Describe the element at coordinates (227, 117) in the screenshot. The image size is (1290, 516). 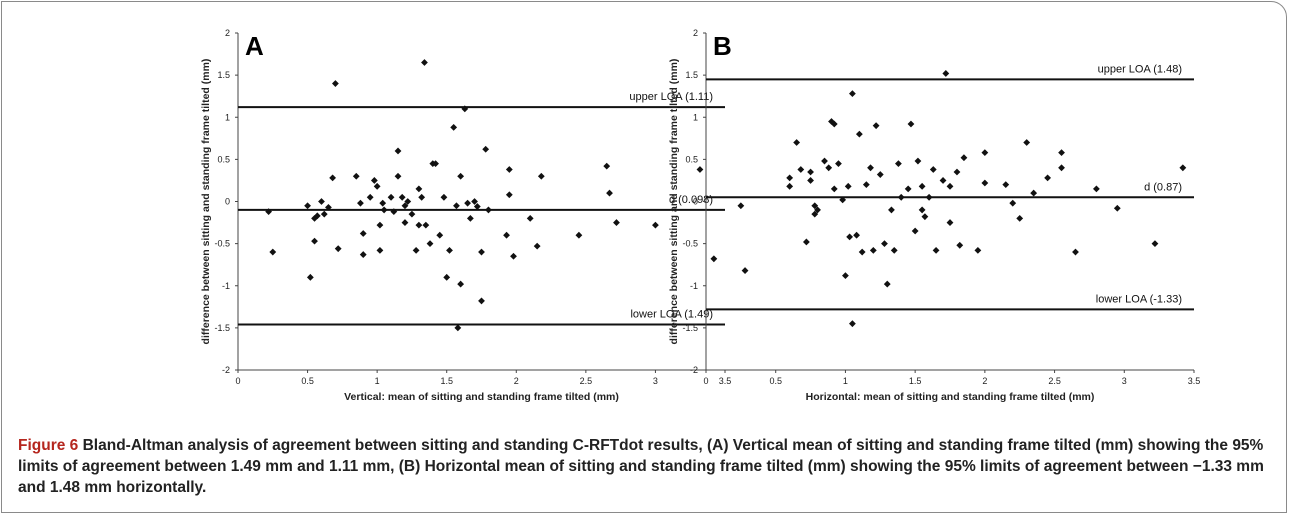
I see `y-tick-label: 1` at that location.